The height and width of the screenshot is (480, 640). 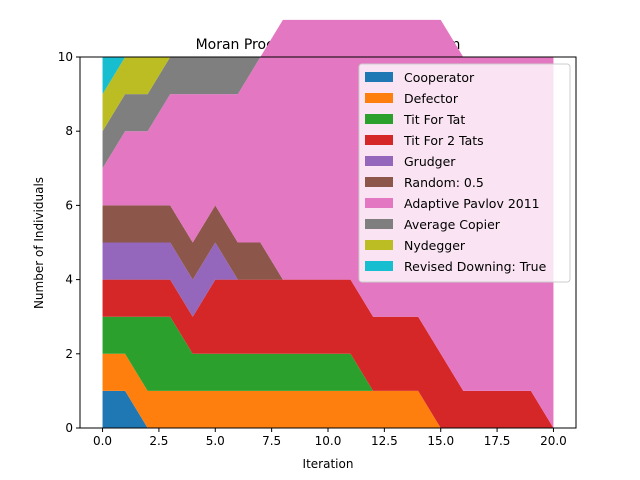 I want to click on y-tick-label: 0, so click(x=69, y=428).